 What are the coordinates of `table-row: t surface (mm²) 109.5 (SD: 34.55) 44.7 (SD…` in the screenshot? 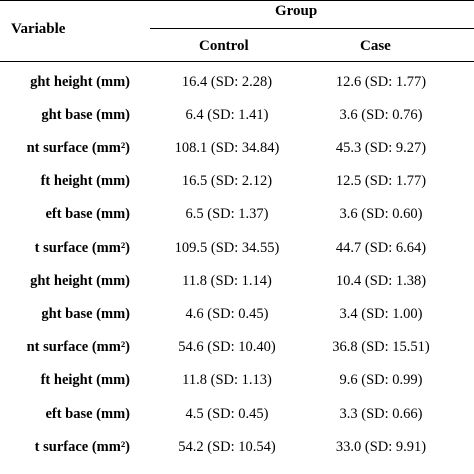 It's located at (237, 247).